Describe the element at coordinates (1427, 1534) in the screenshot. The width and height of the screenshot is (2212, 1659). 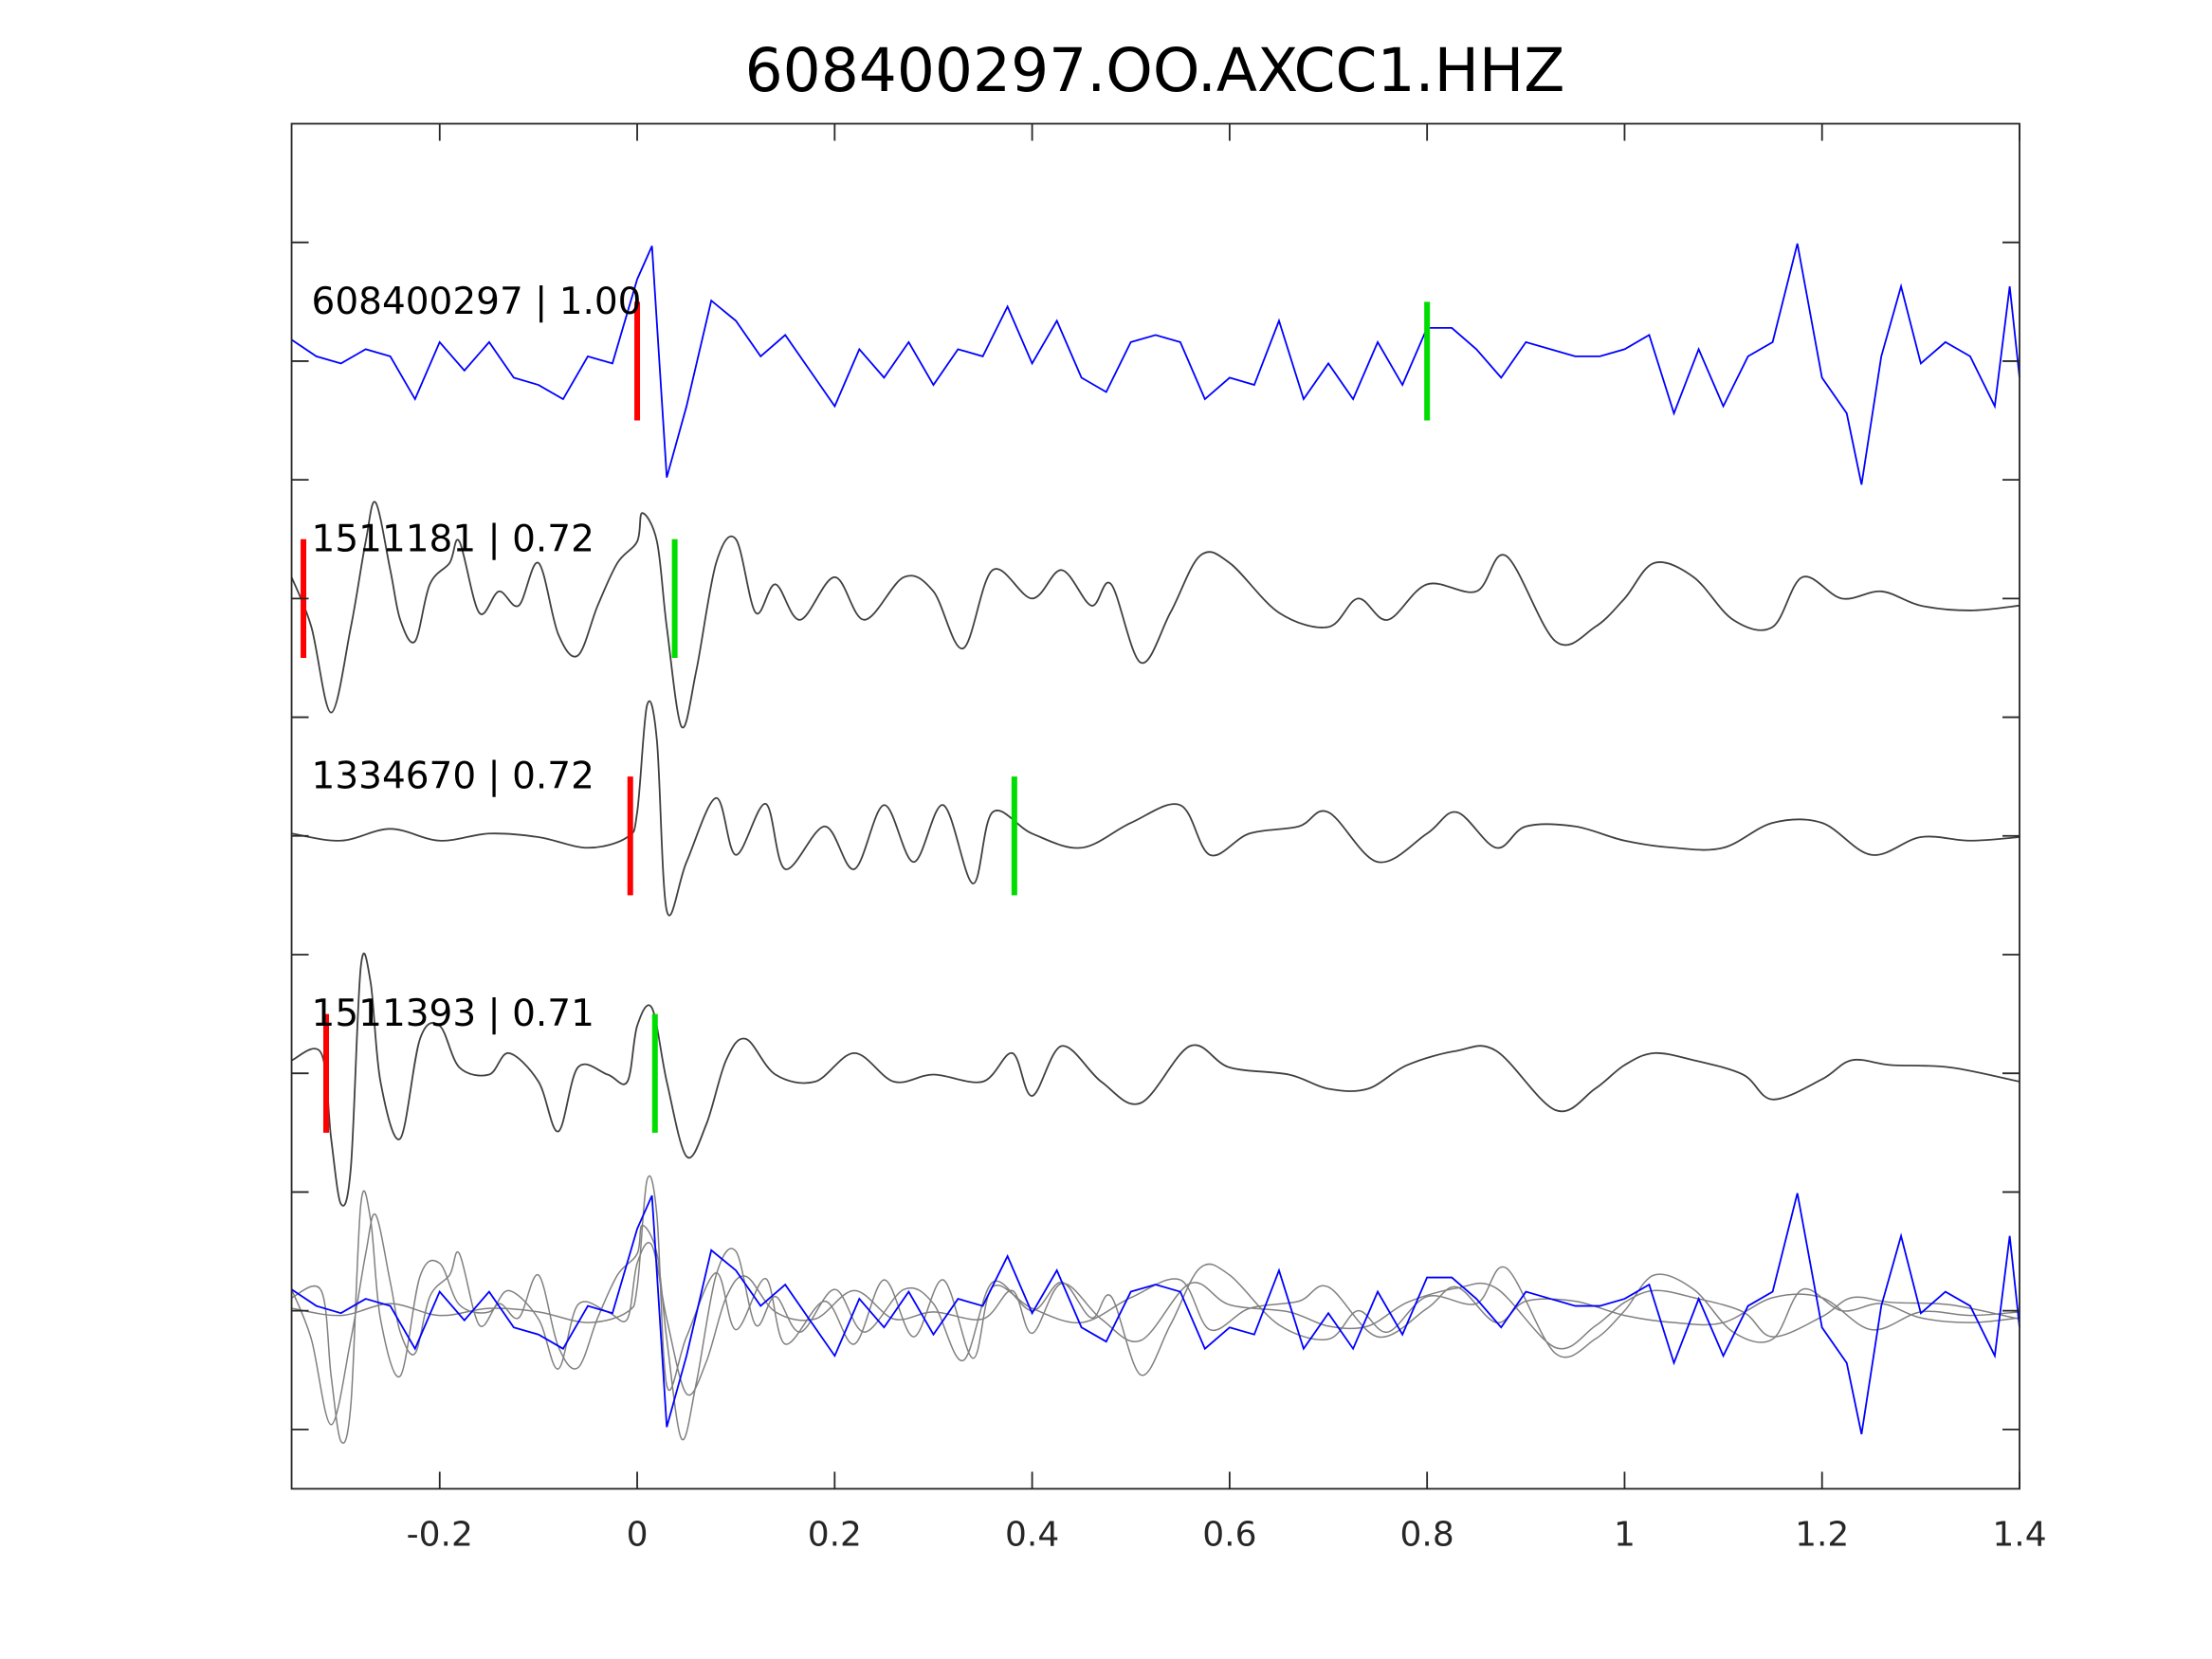
I see `x-tick-label: 0.8` at that location.